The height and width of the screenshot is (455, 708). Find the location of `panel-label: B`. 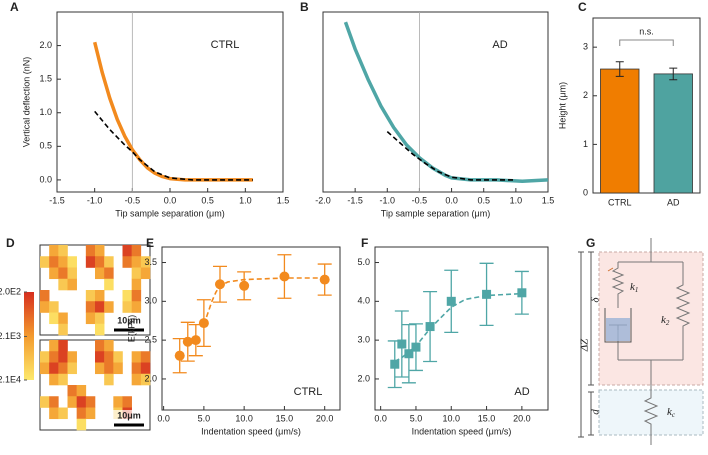

panel-label: B is located at coordinates (304, 7).